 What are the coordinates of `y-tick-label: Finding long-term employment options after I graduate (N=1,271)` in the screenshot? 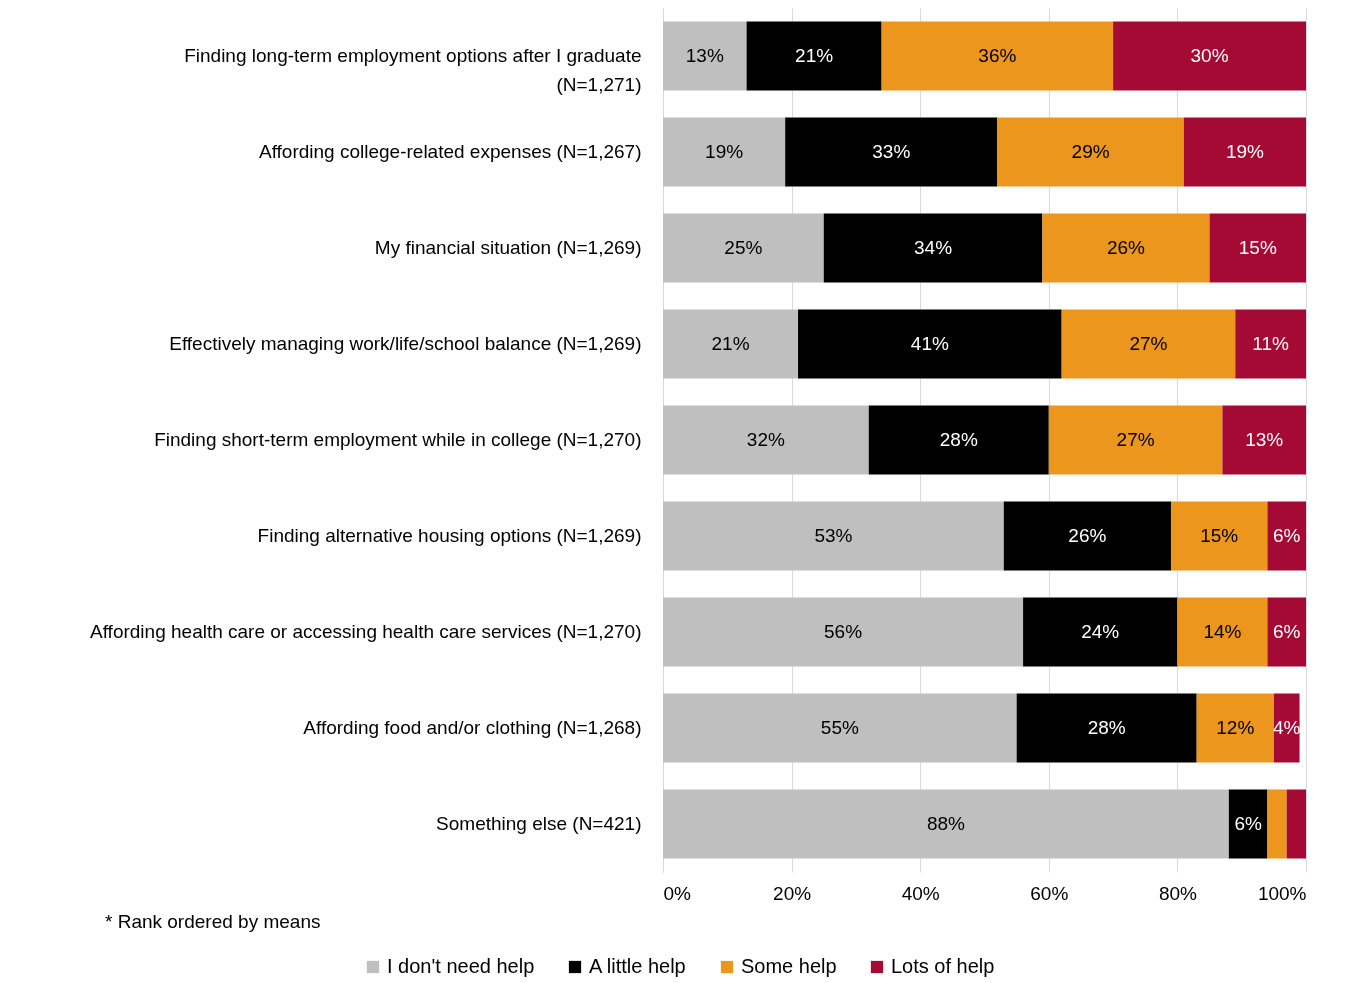 It's located at (413, 70).